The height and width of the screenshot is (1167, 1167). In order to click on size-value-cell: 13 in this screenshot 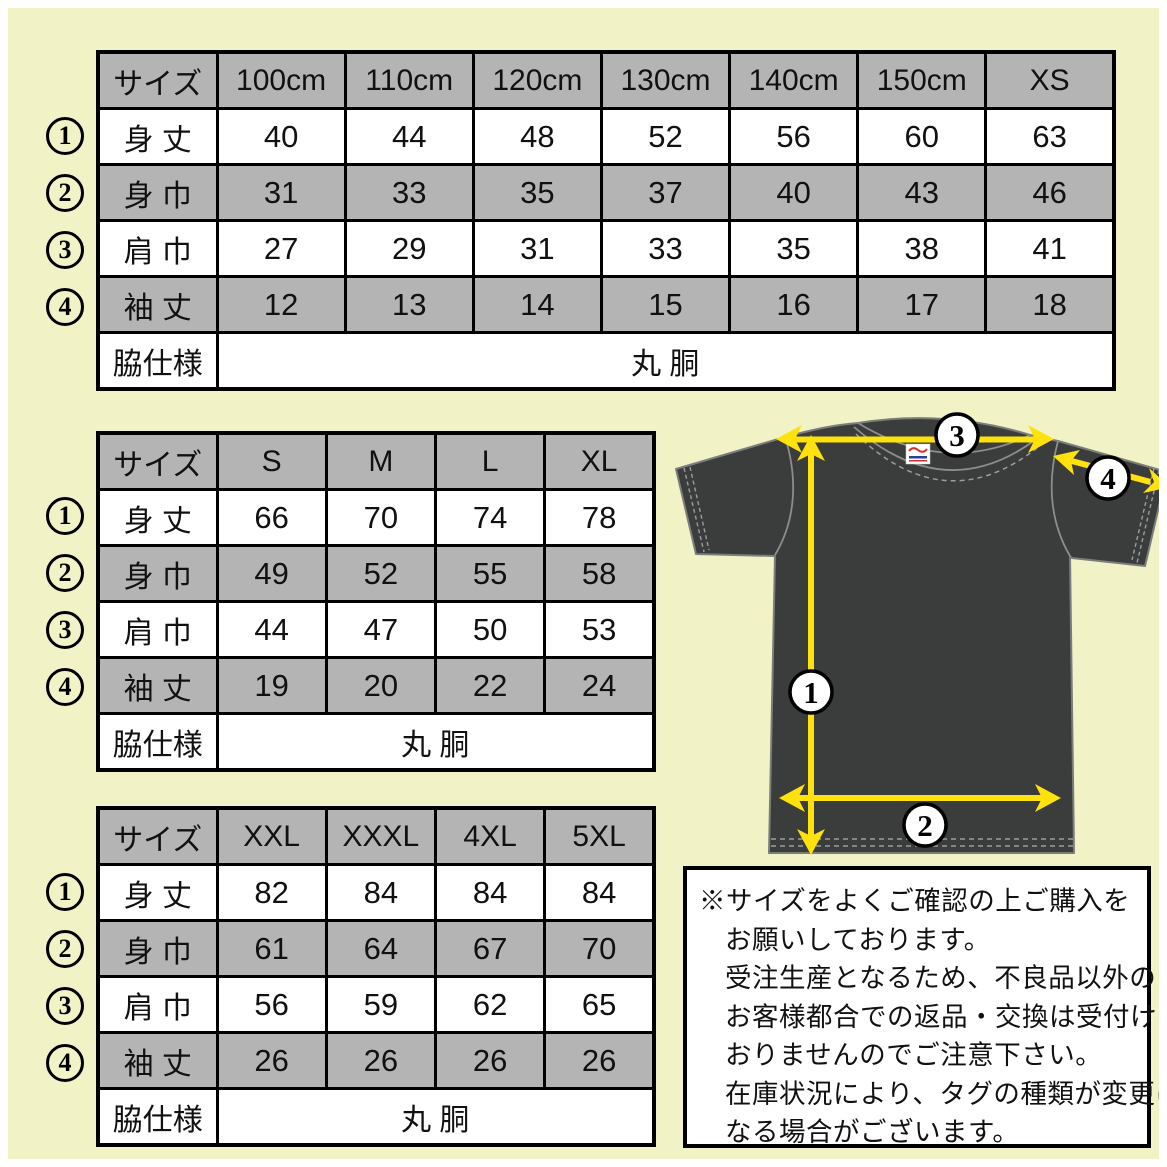, I will do `click(409, 304)`.